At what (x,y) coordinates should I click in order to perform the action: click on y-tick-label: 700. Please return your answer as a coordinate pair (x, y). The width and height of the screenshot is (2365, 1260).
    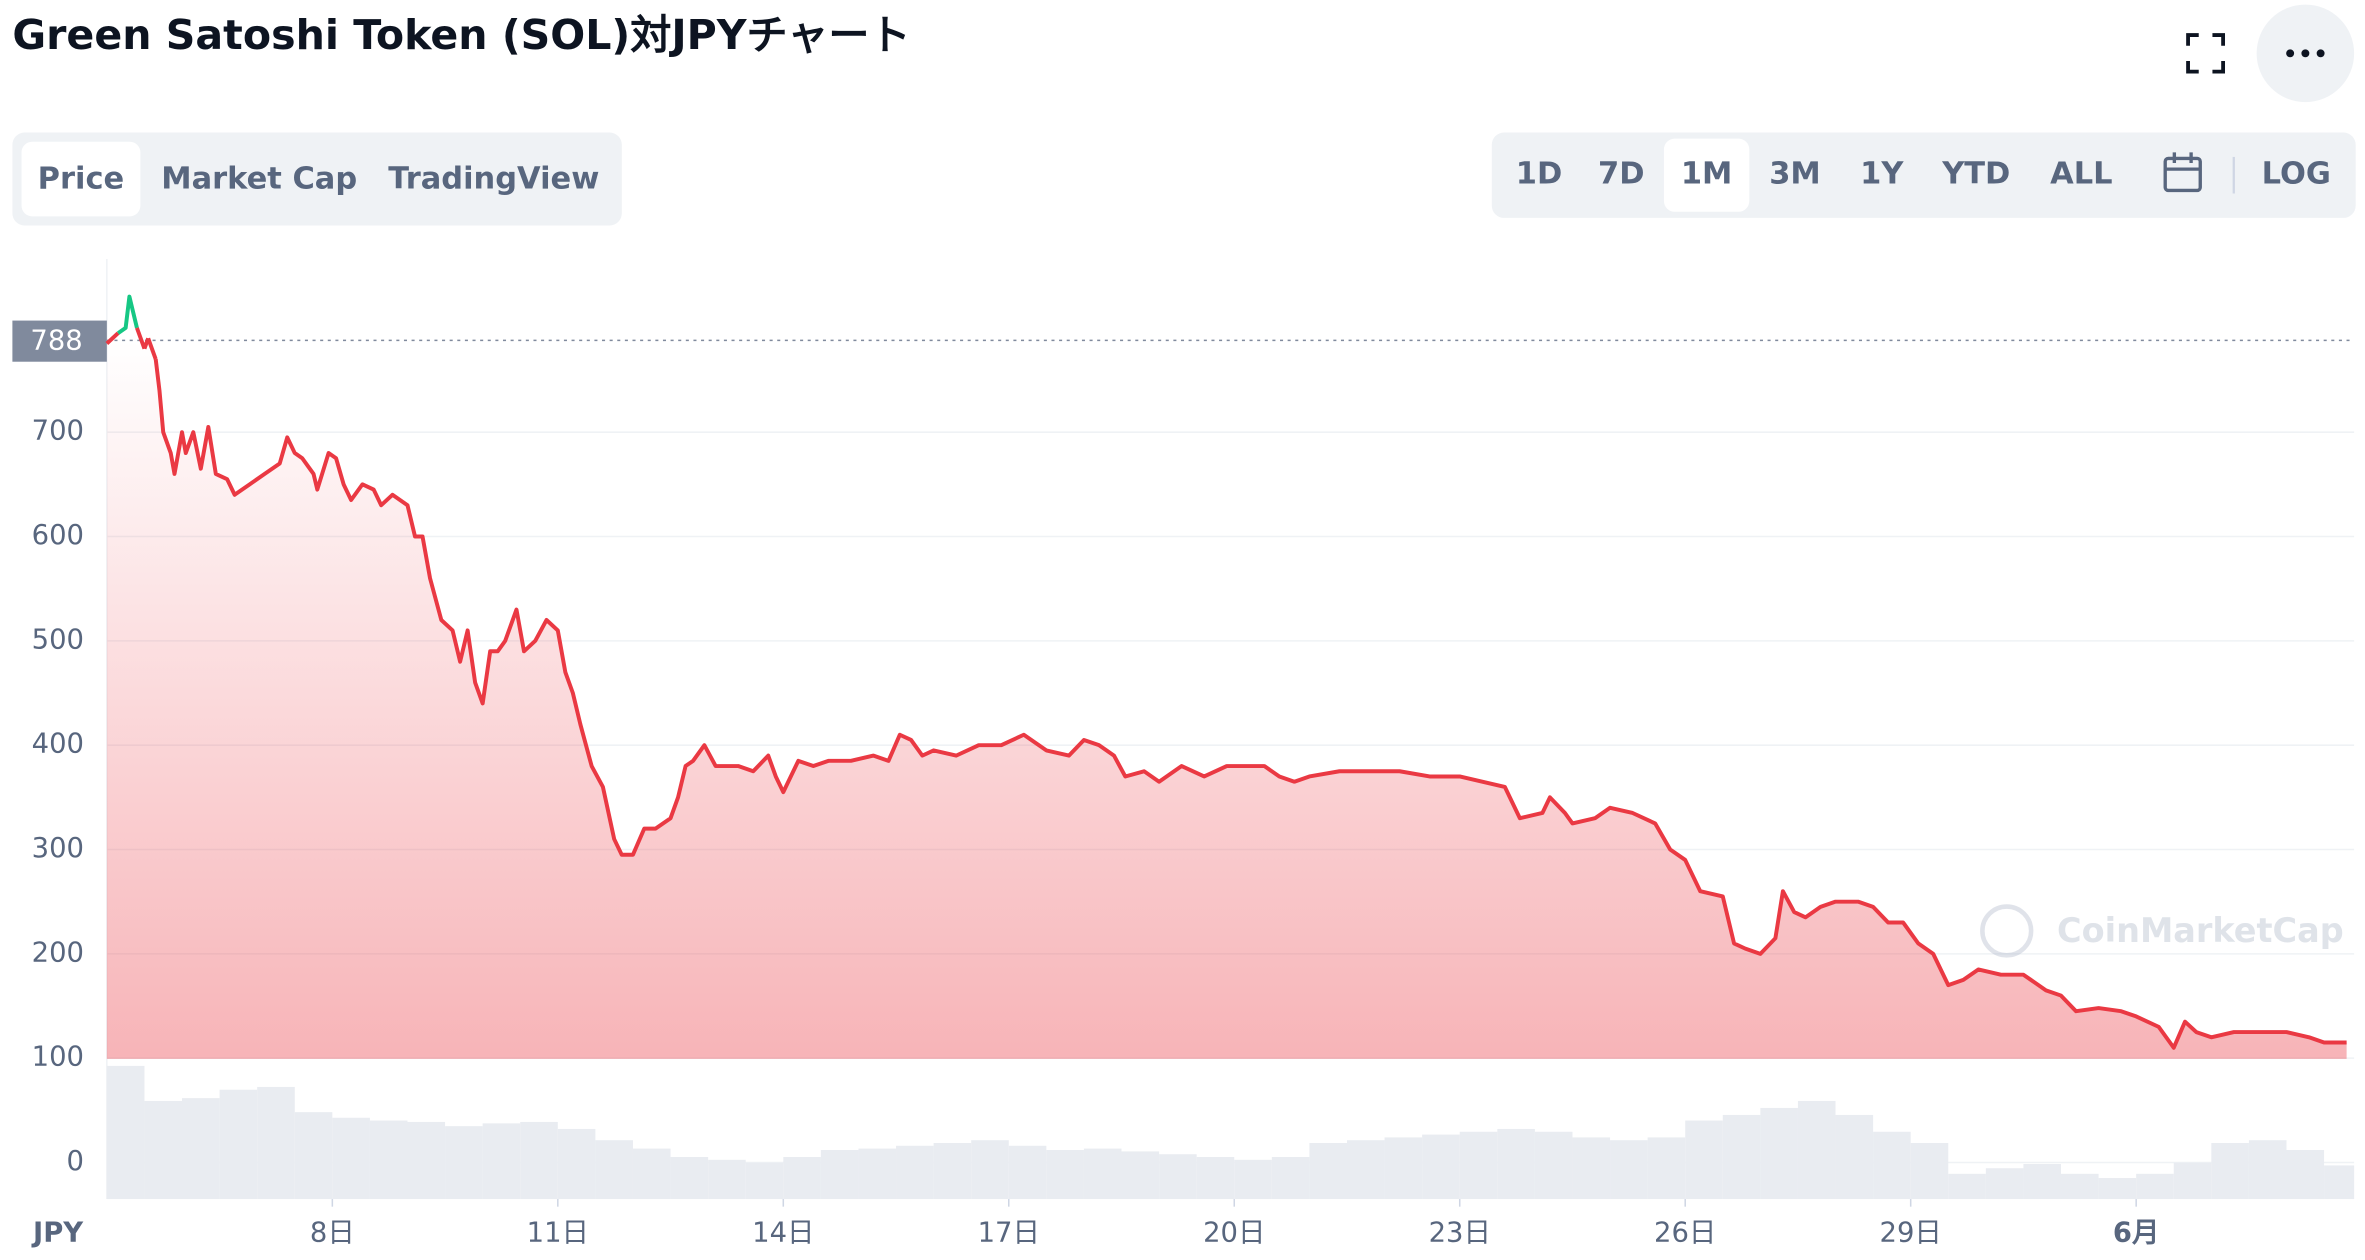
    Looking at the image, I should click on (58, 431).